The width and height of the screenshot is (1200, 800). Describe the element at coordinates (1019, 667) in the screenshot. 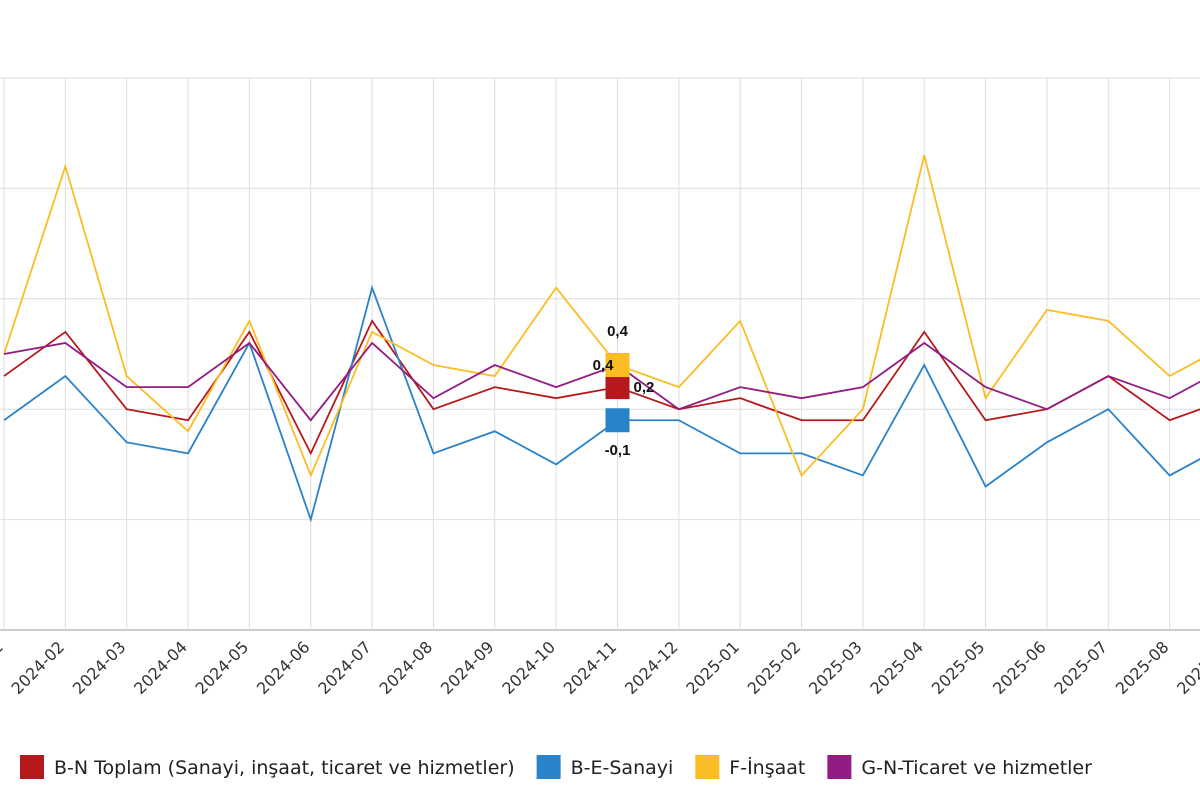

I see `x-tick-label: 2025-06` at that location.